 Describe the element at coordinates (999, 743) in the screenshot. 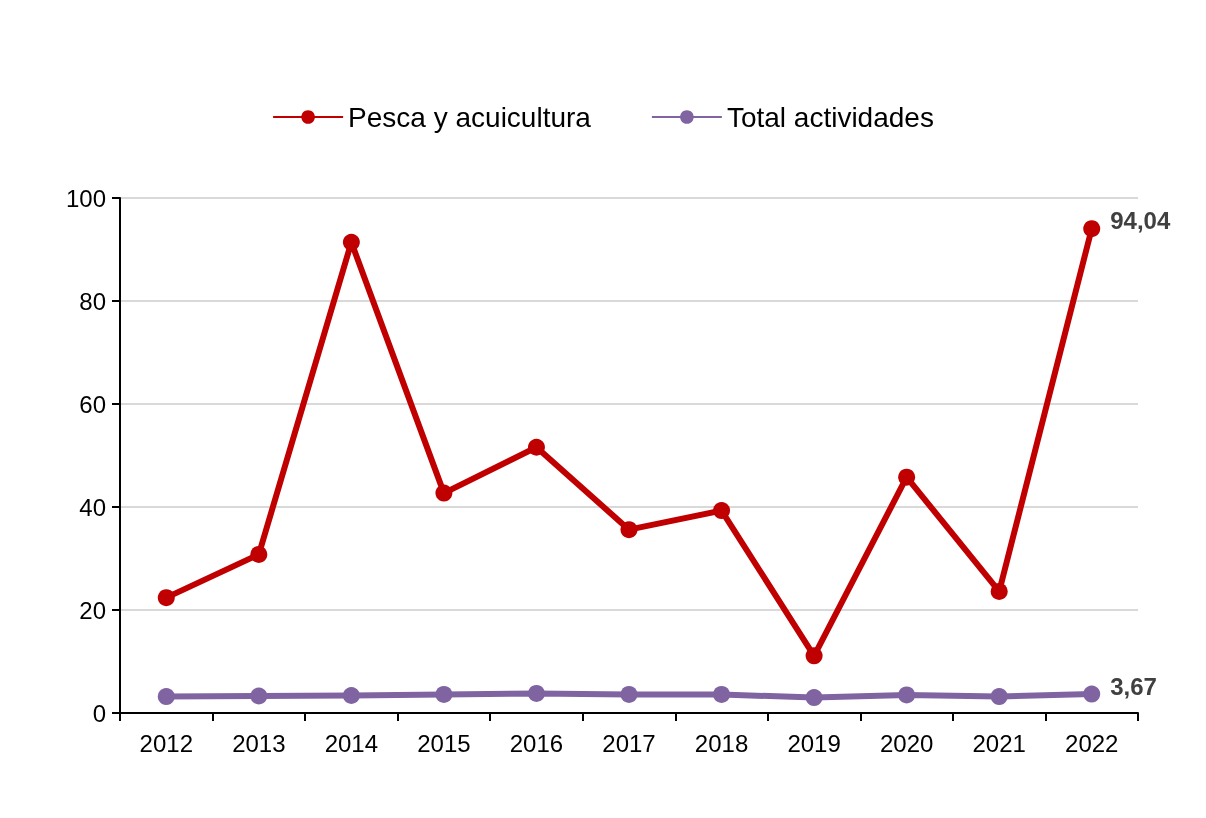

I see `x-tick-label: 2021` at that location.